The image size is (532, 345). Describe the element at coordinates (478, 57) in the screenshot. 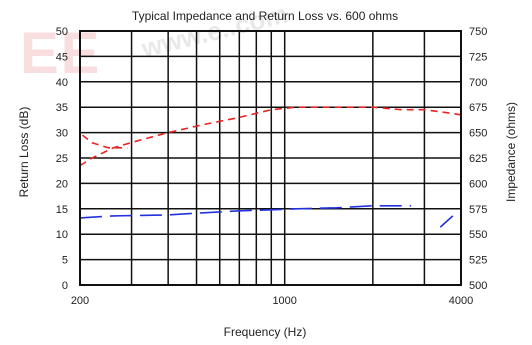

I see `y2-tick-label: 725` at that location.